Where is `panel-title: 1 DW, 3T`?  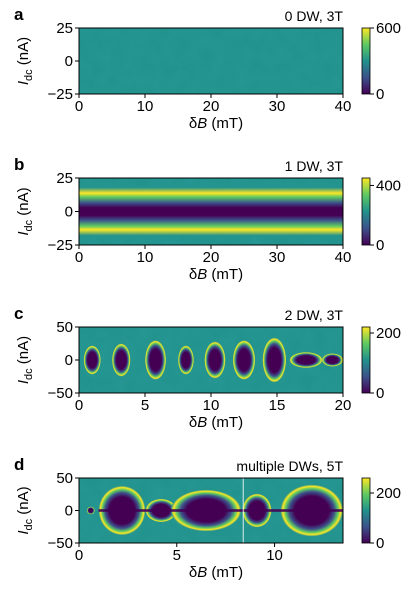 panel-title: 1 DW, 3T is located at coordinates (314, 166).